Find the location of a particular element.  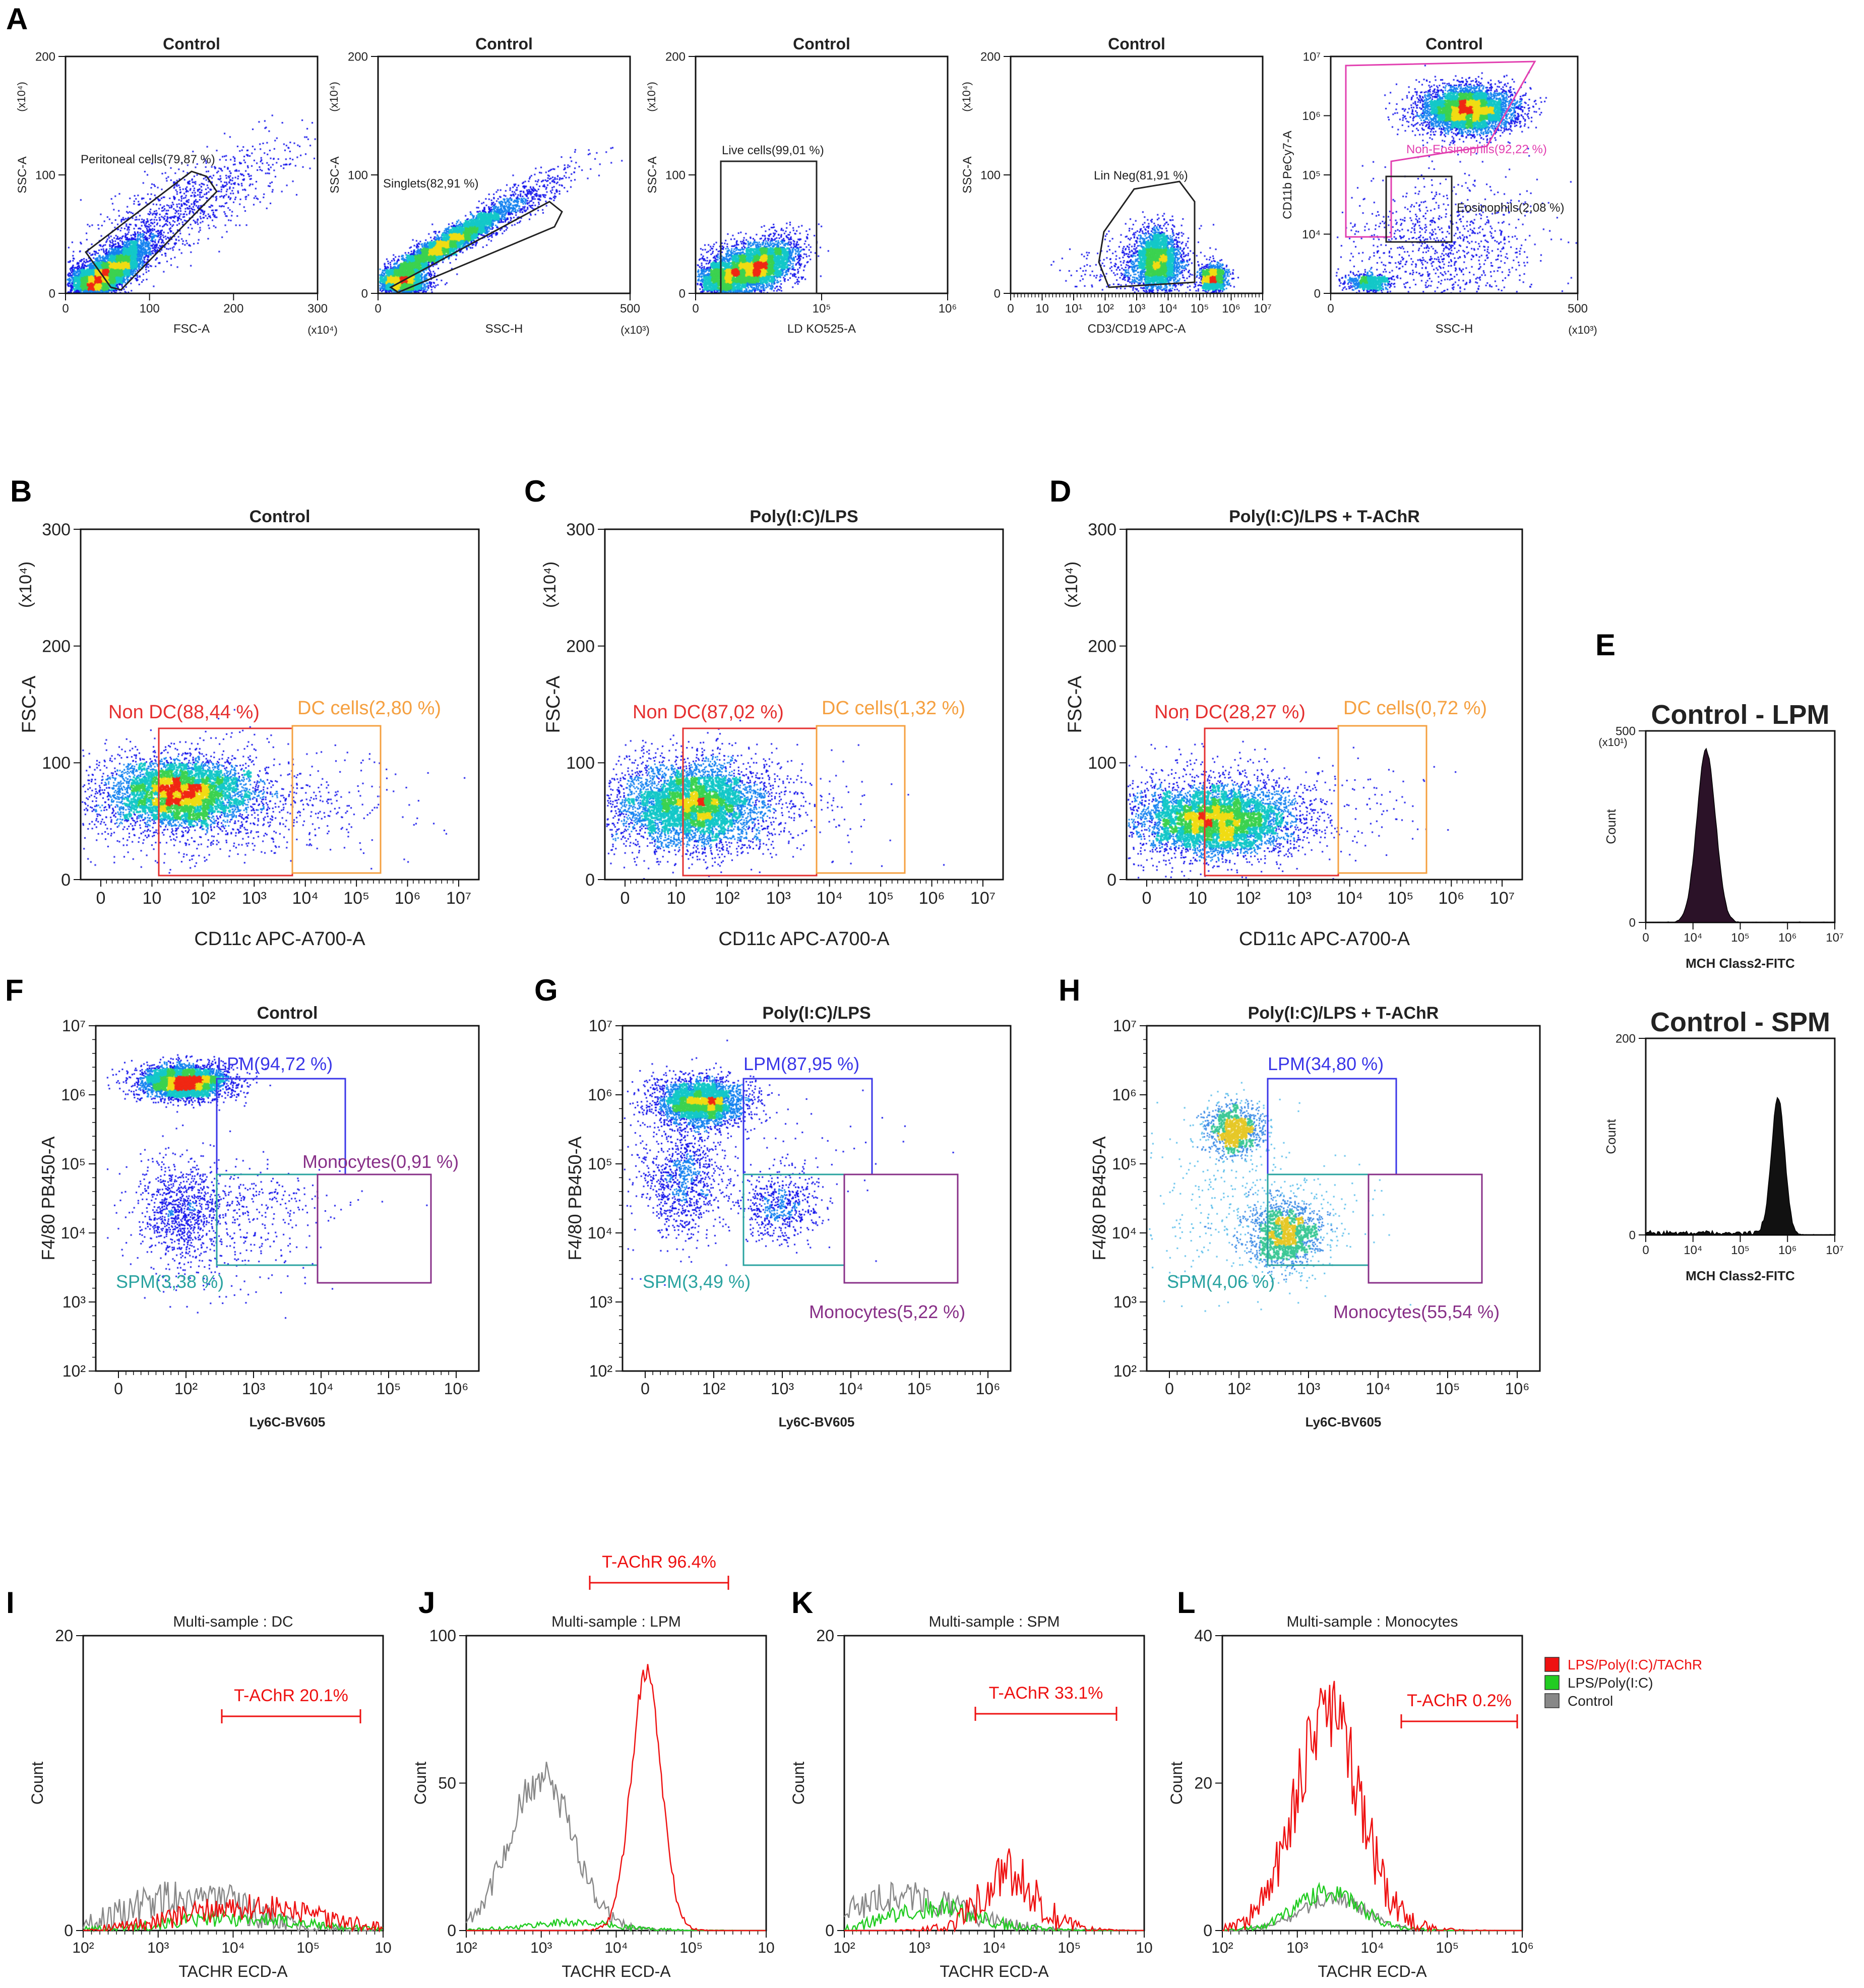

x-tick-label-D: 10 is located at coordinates (1197, 898).